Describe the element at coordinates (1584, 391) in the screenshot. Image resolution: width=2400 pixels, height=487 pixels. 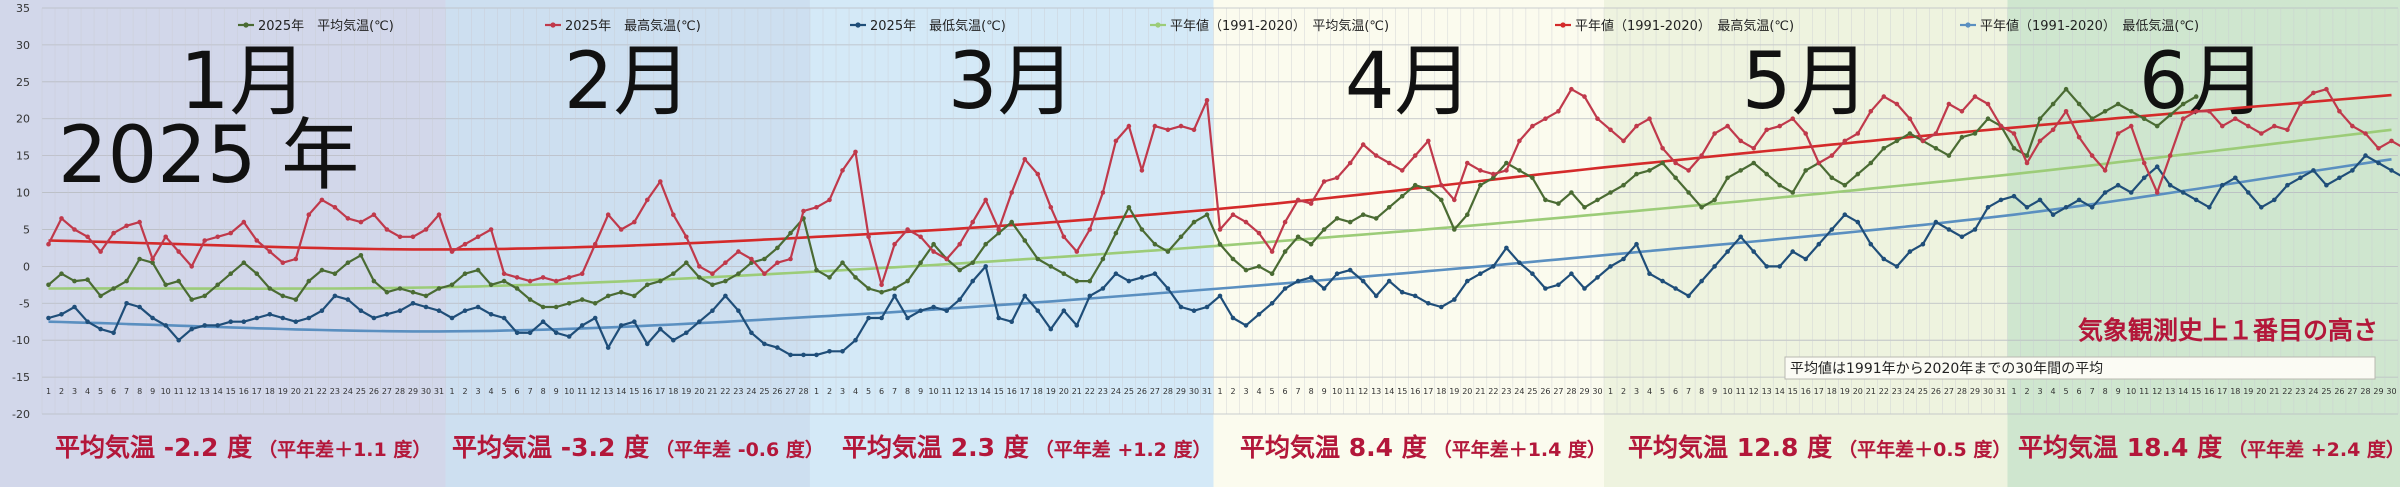
I see `x-tick-label: 29` at that location.